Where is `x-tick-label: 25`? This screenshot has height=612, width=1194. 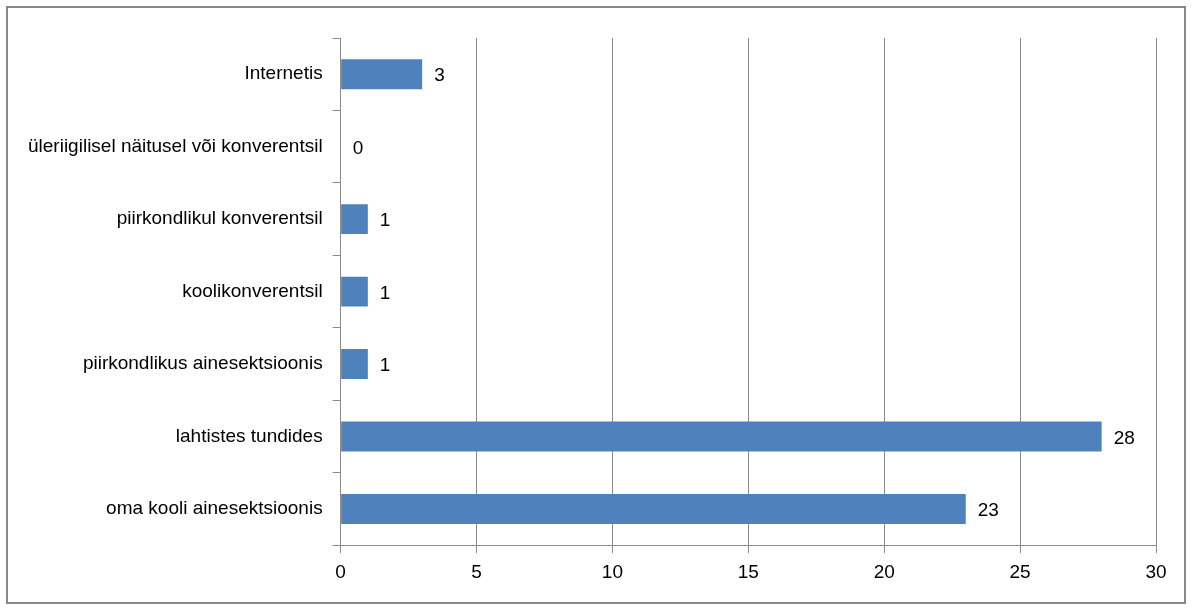
x-tick-label: 25 is located at coordinates (1020, 571).